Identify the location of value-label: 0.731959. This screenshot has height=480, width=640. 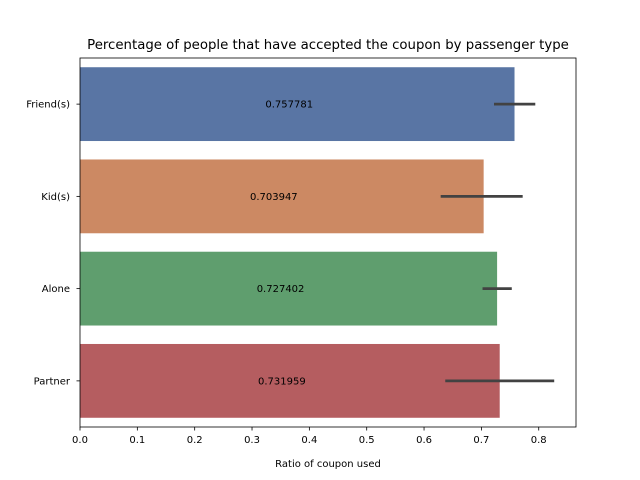
(282, 381).